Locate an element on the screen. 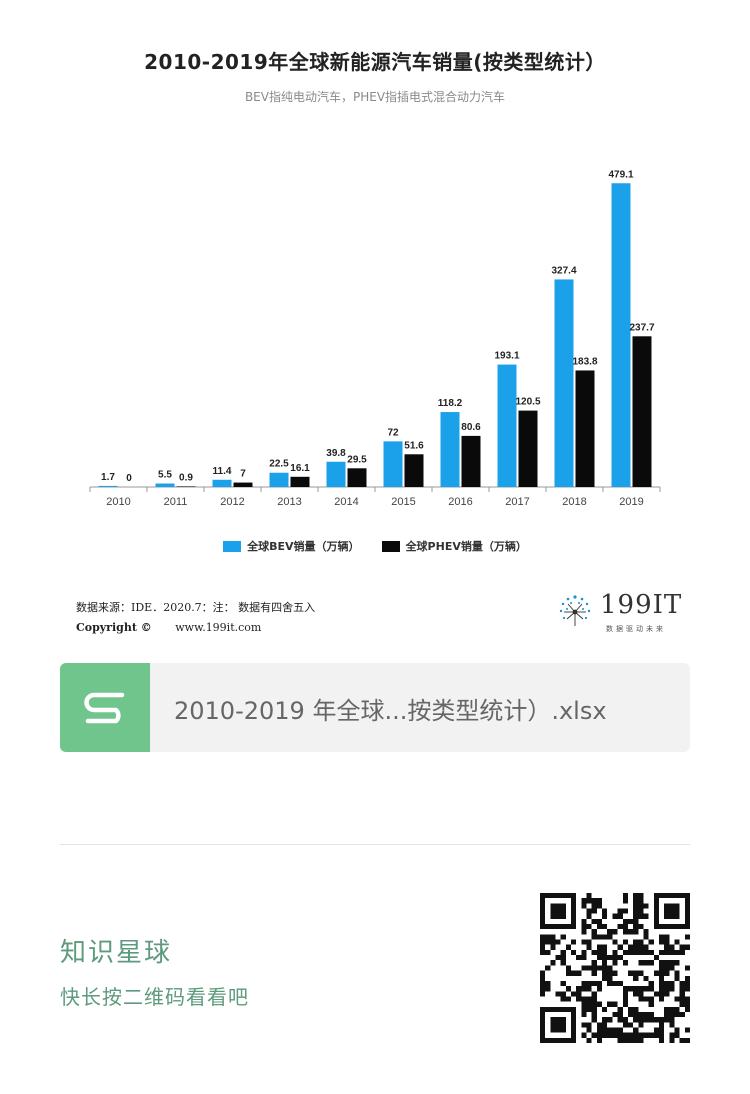  qr-code-icon is located at coordinates (615, 968).